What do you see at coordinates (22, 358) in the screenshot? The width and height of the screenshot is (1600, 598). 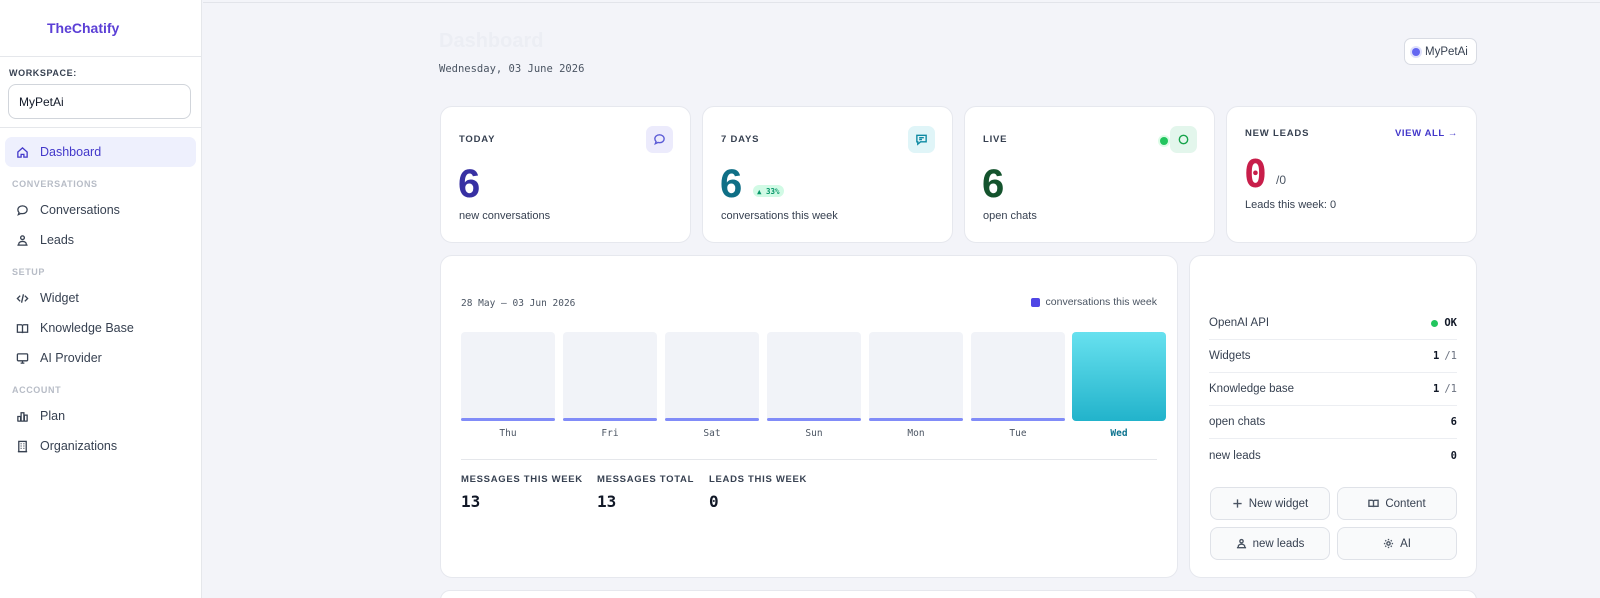 I see `monitor-icon` at bounding box center [22, 358].